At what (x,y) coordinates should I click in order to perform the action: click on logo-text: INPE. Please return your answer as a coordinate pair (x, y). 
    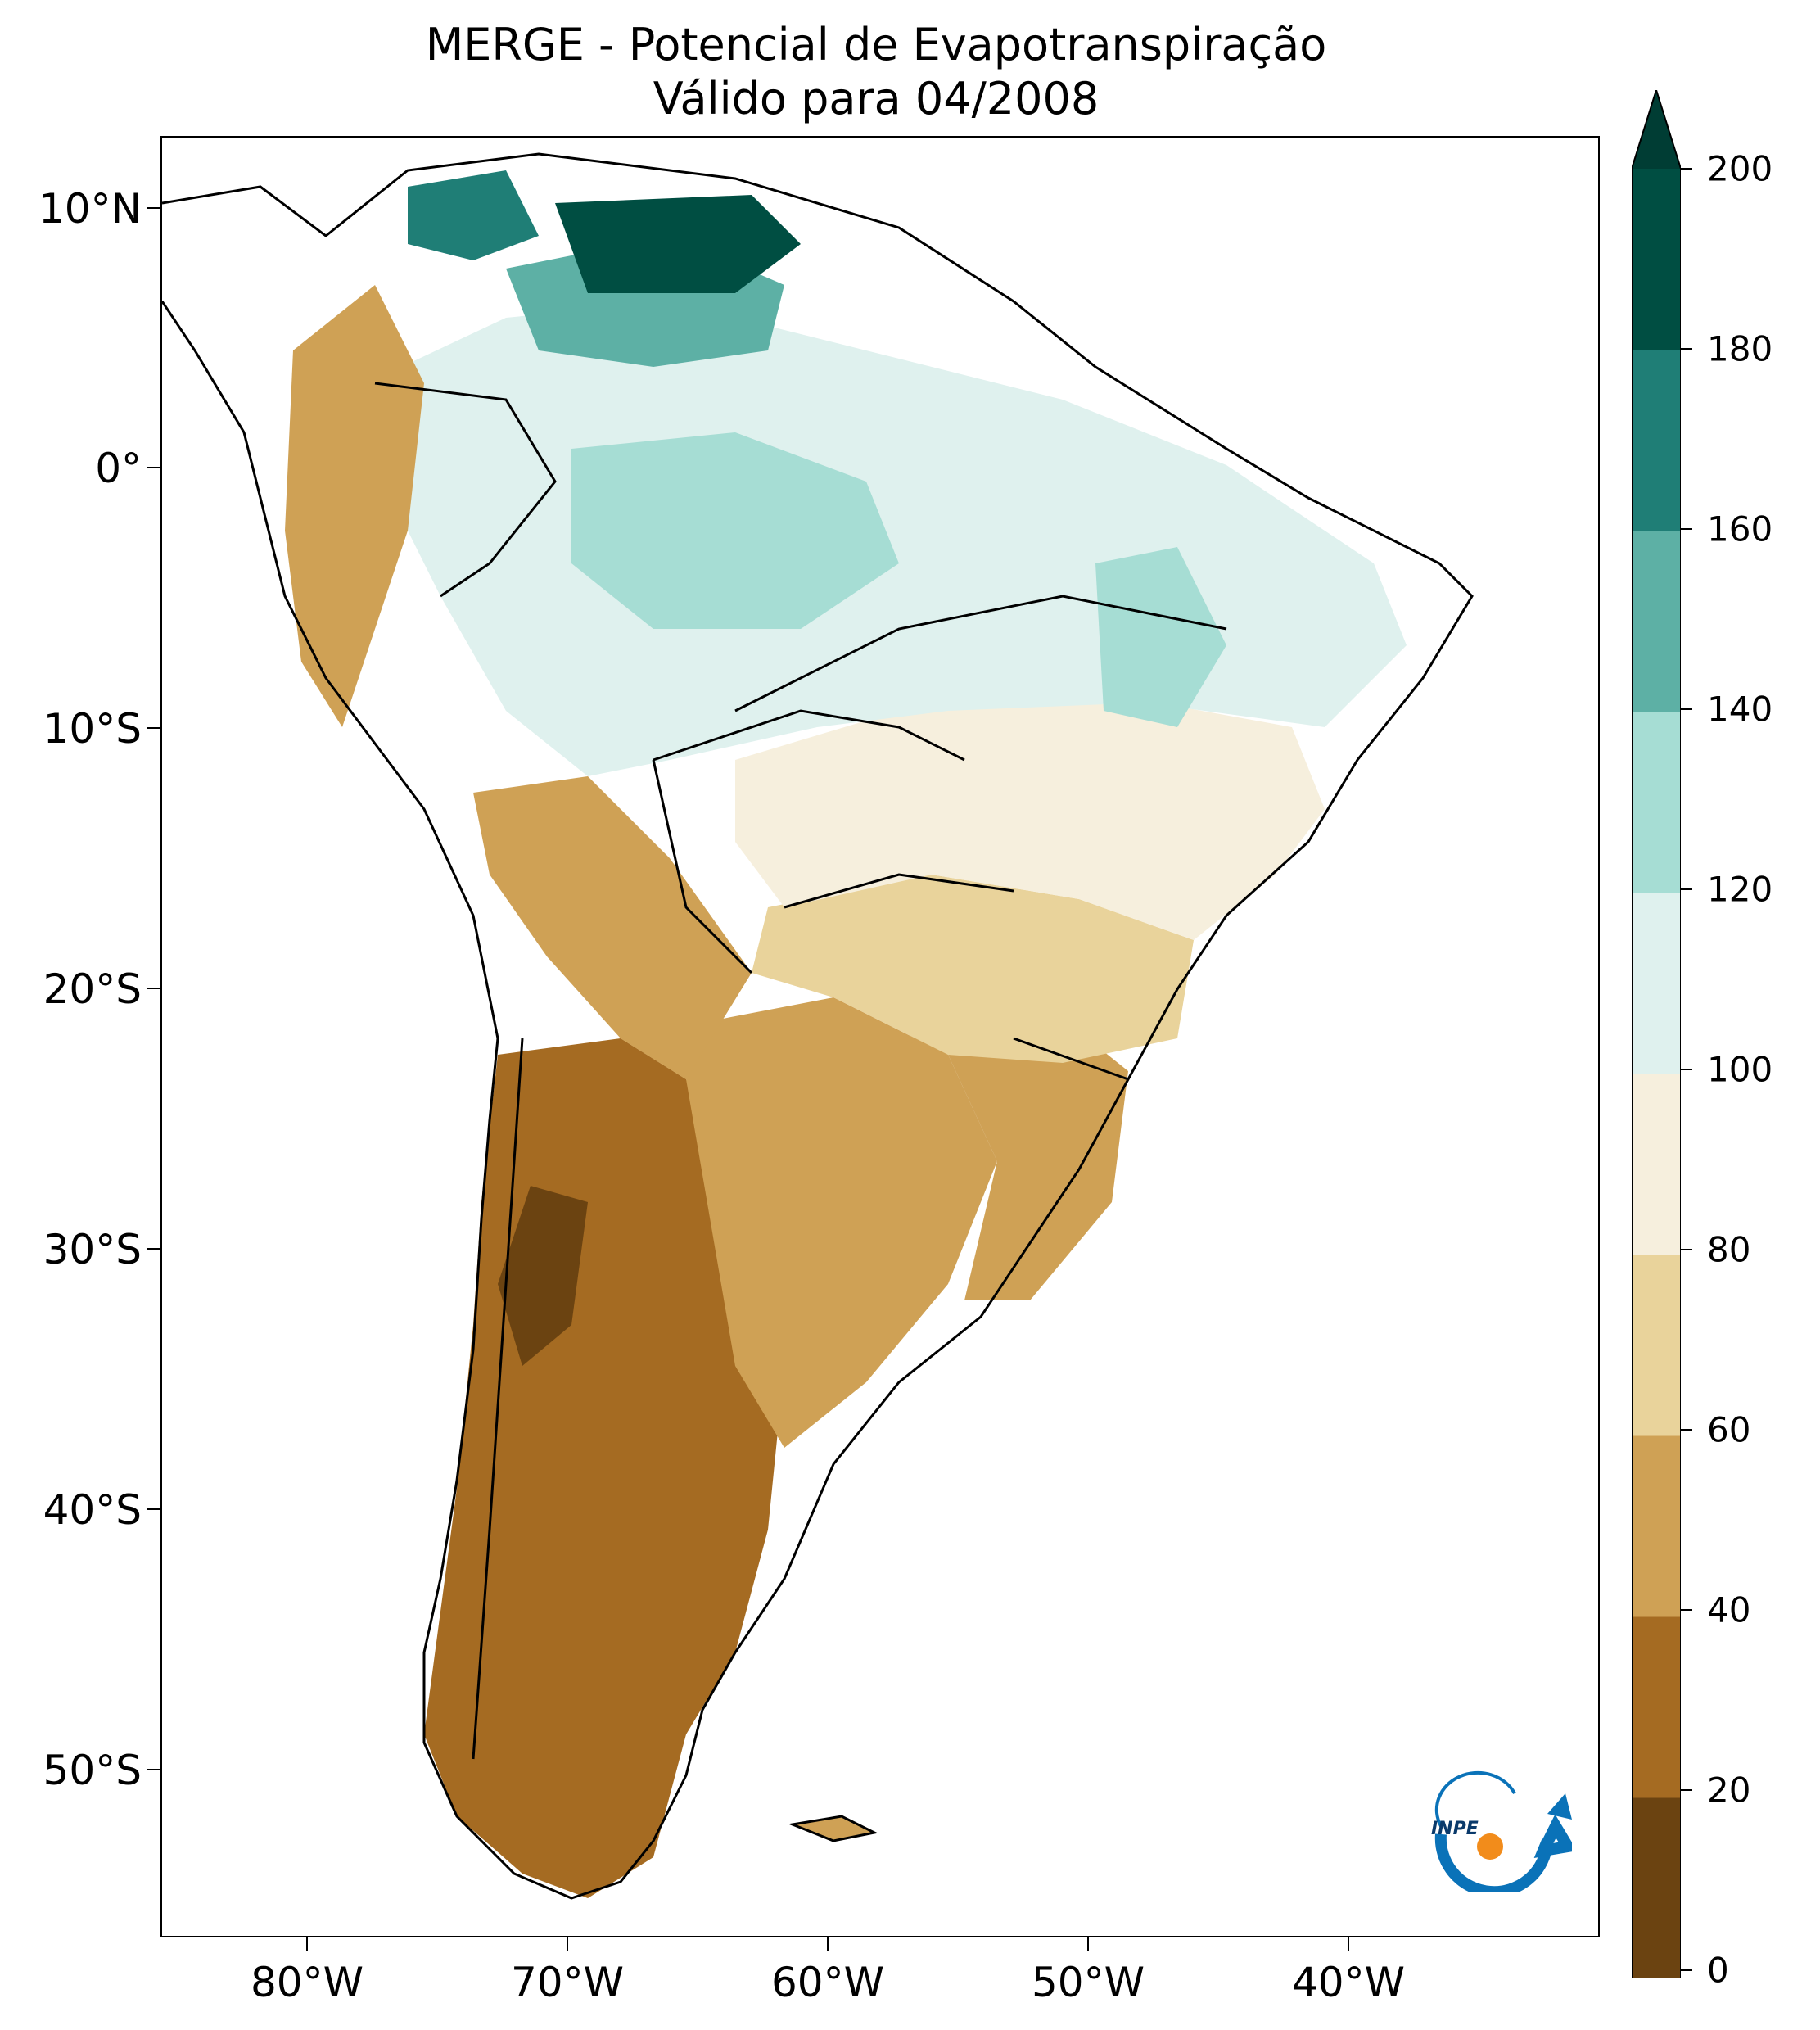
    Looking at the image, I should click on (1455, 1829).